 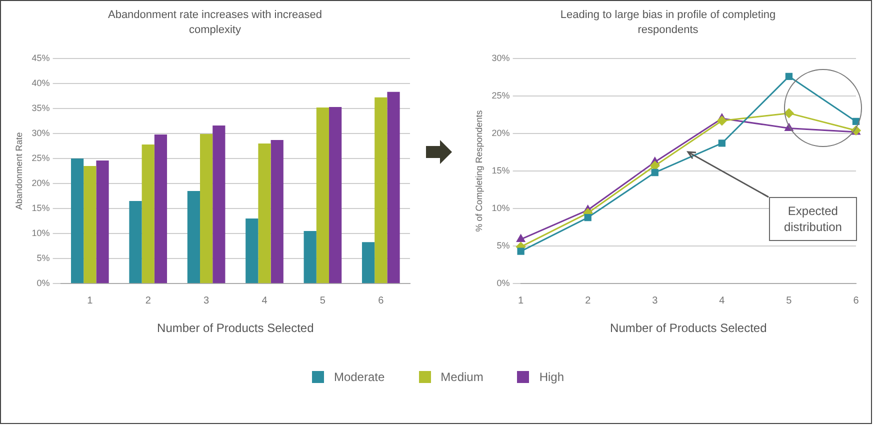 What do you see at coordinates (812, 219) in the screenshot?
I see `annotation: Expected distribution` at bounding box center [812, 219].